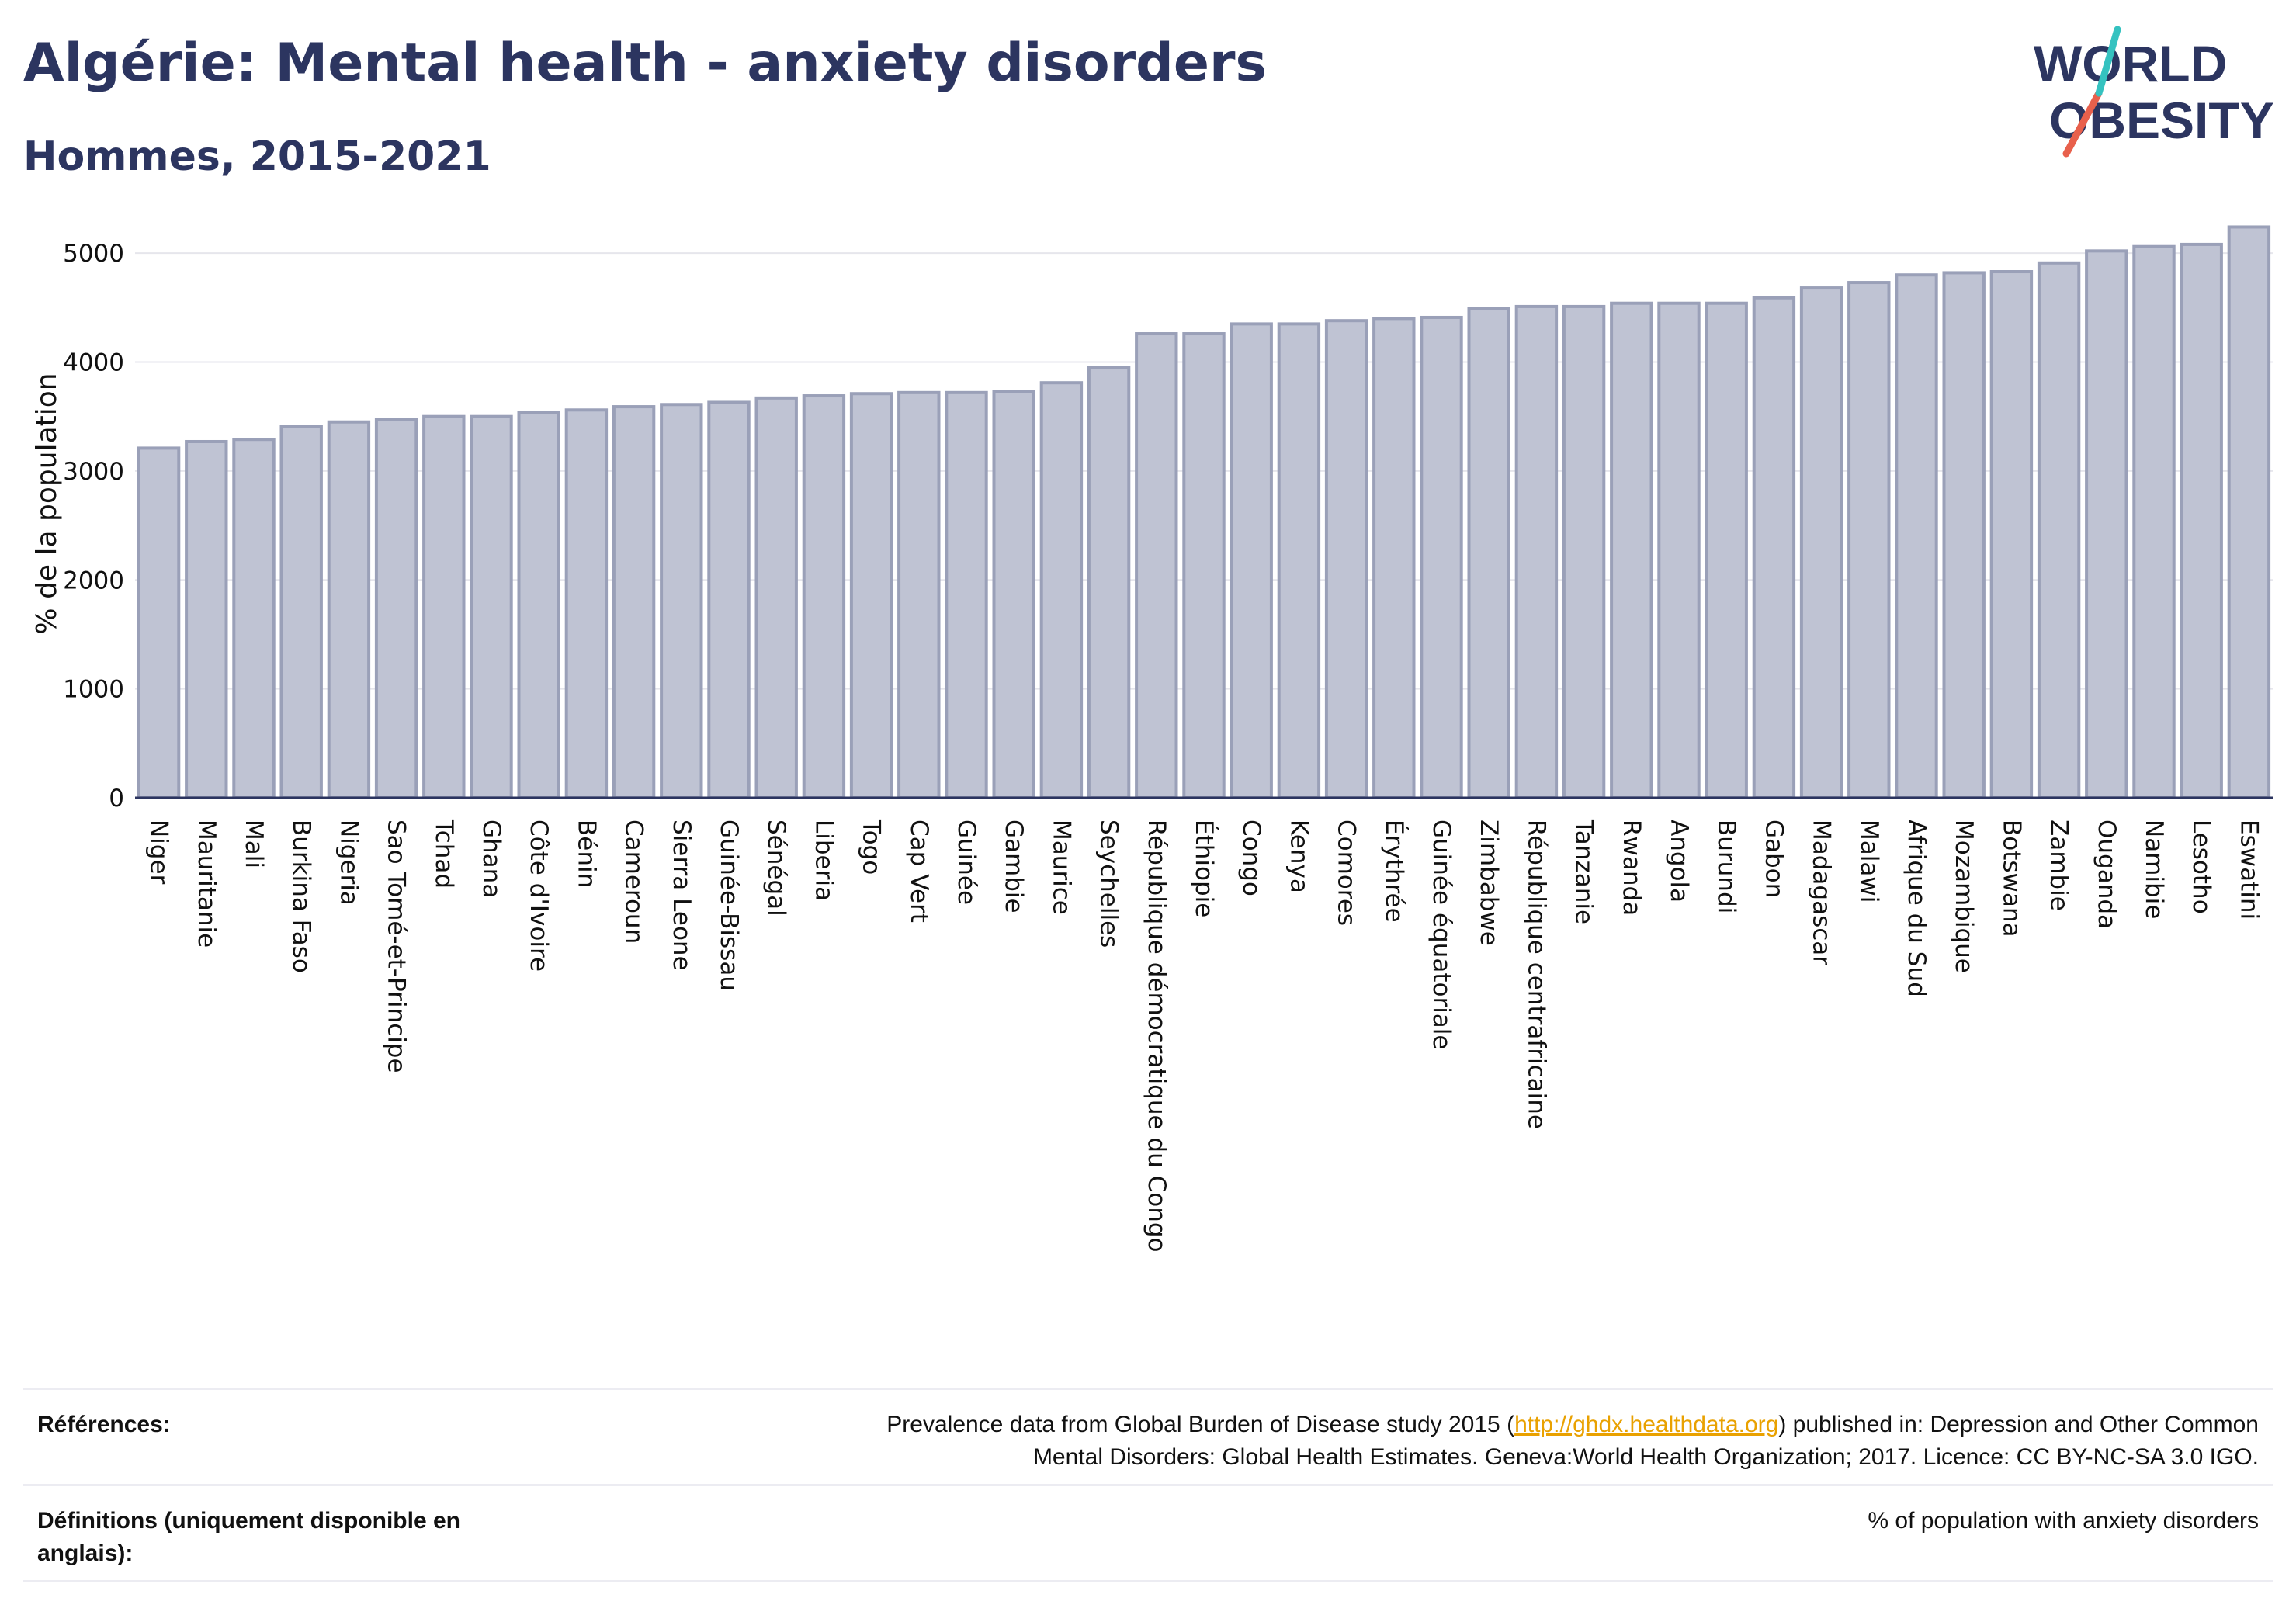  Describe the element at coordinates (2201, 867) in the screenshot. I see `x-tick-label: Lesotho` at that location.